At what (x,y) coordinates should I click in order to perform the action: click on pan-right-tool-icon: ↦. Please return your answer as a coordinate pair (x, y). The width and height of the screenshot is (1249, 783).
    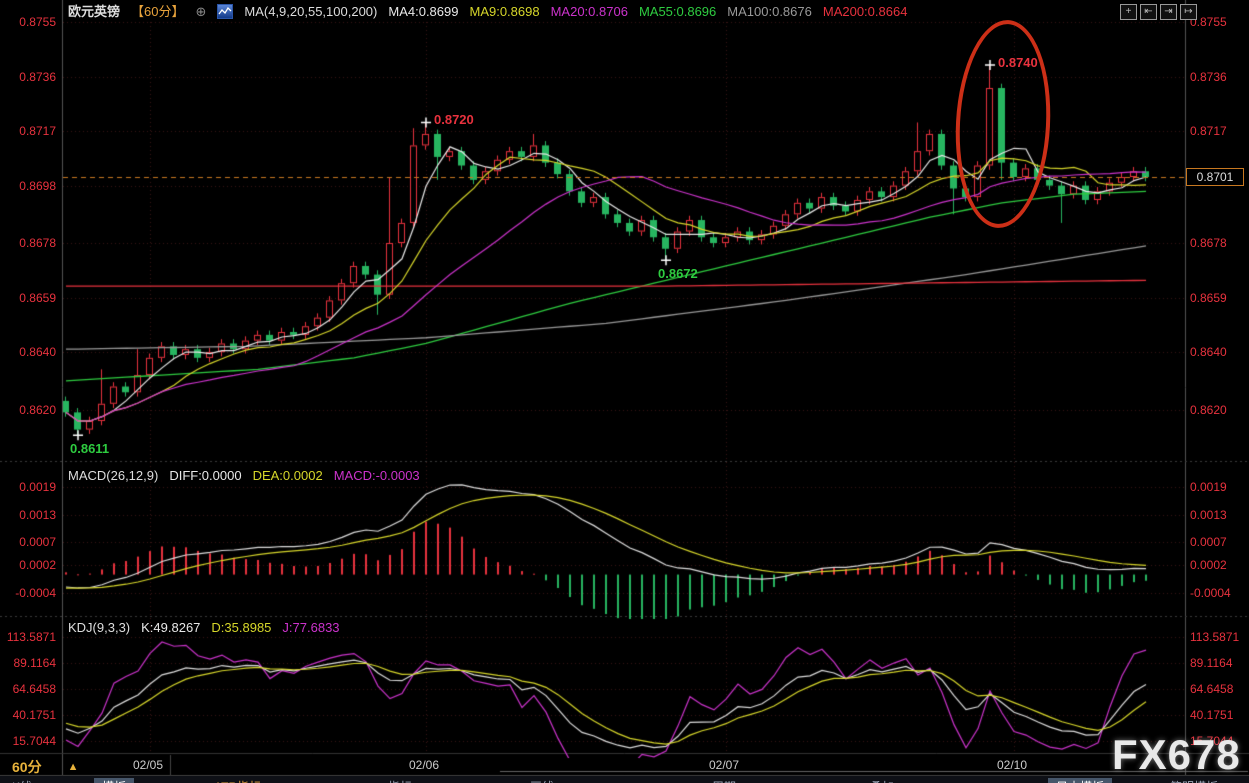
    Looking at the image, I should click on (1188, 12).